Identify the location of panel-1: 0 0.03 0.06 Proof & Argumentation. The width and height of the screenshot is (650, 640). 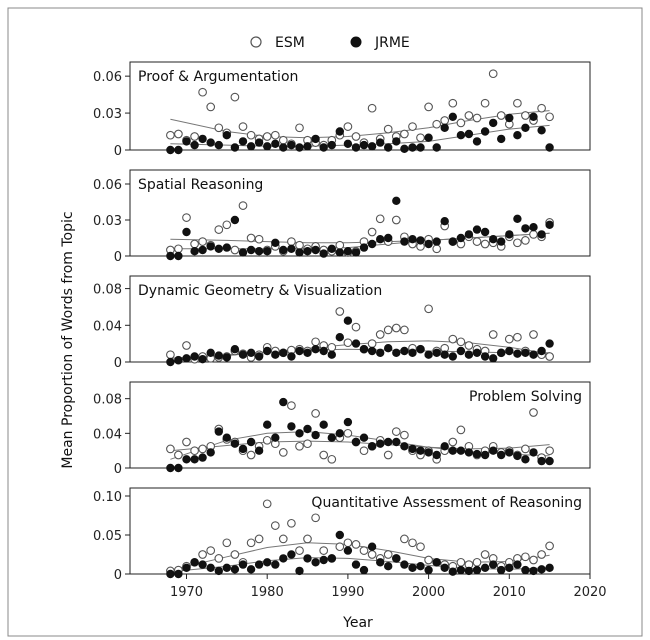
(342, 110).